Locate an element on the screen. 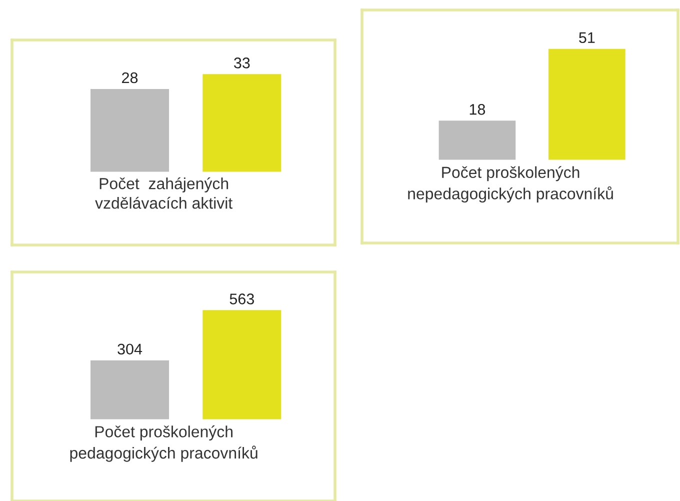 This screenshot has height=501, width=680. x-axis-title: Počet proškolených nepedagogických pracovníků is located at coordinates (510, 184).